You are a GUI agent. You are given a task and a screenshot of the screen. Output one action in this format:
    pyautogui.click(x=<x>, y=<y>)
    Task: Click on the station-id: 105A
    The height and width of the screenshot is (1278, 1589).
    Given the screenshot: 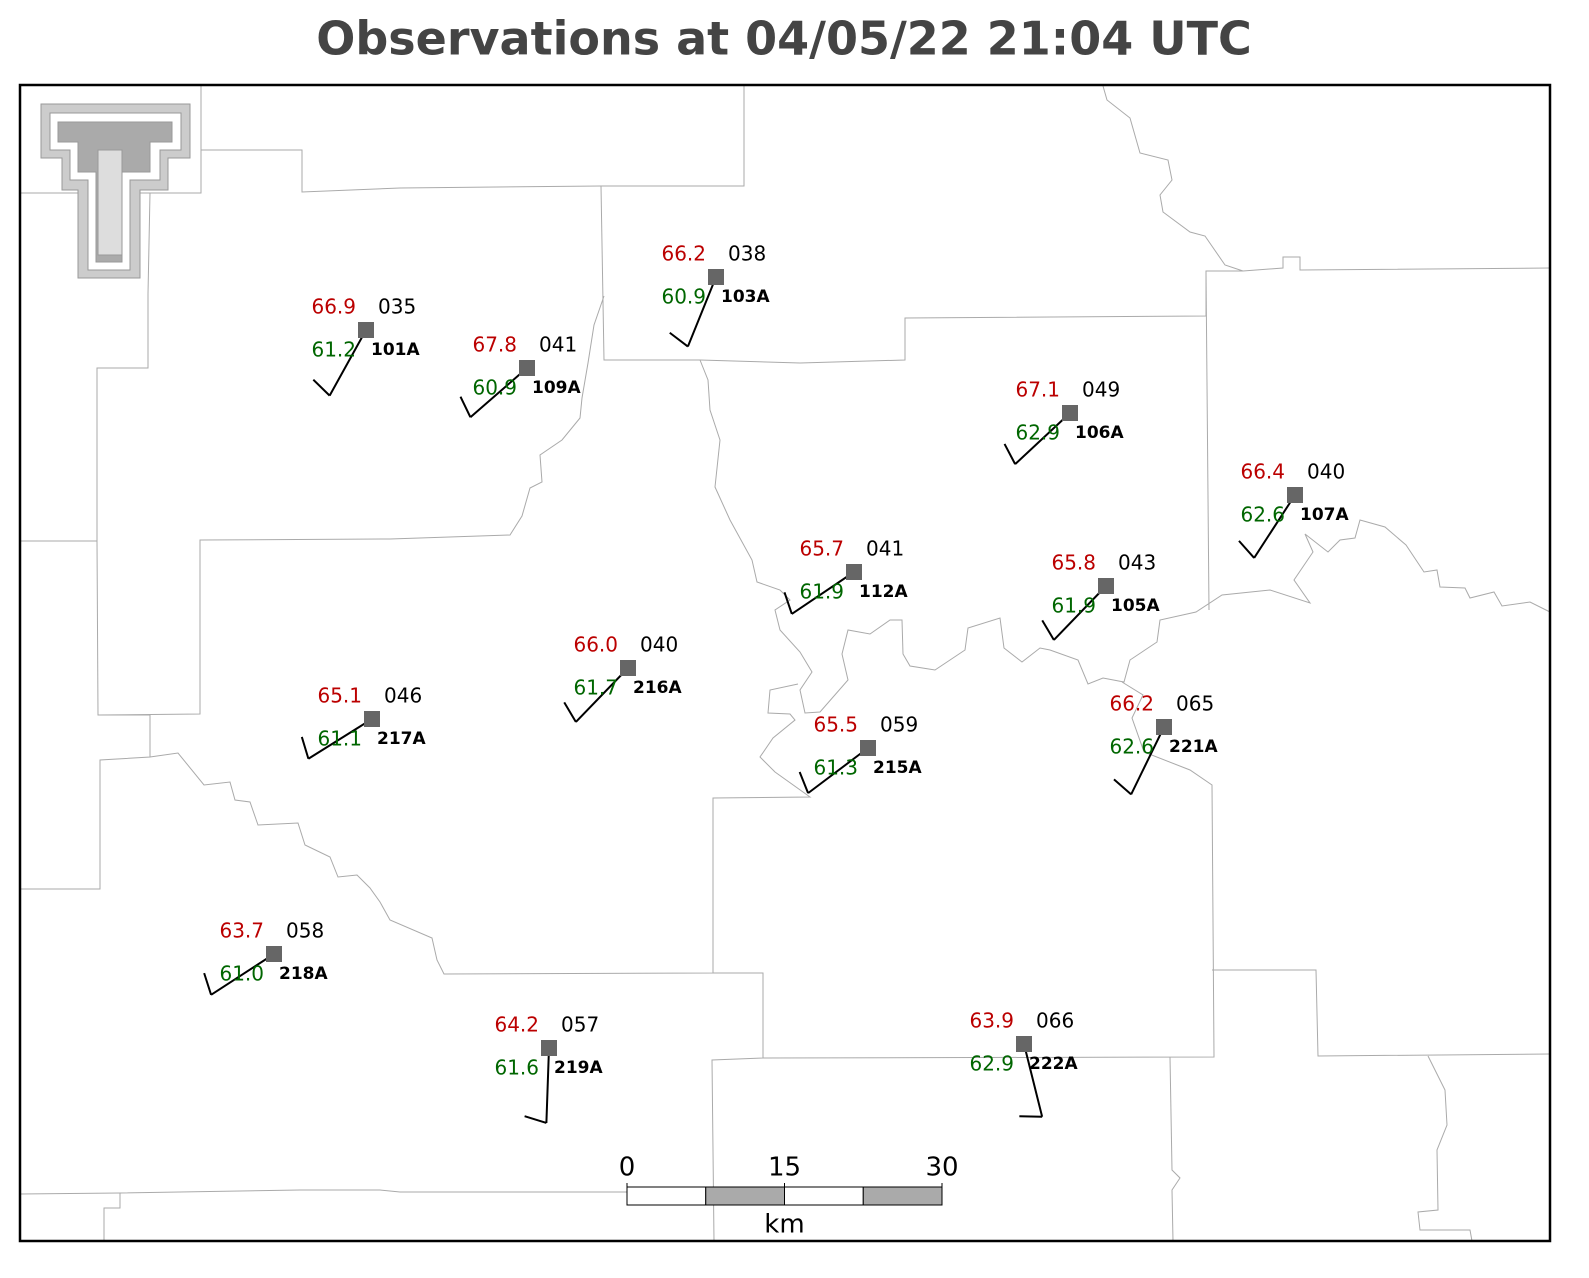 What is the action you would take?
    pyautogui.click(x=1135, y=606)
    